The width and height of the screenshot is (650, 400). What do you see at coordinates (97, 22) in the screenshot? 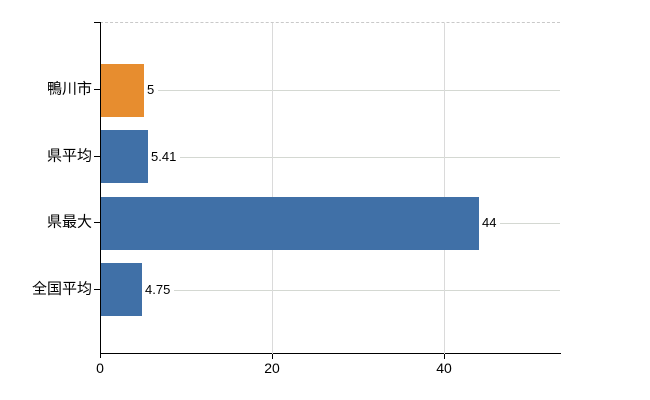
I see `y-axis-top-tick` at bounding box center [97, 22].